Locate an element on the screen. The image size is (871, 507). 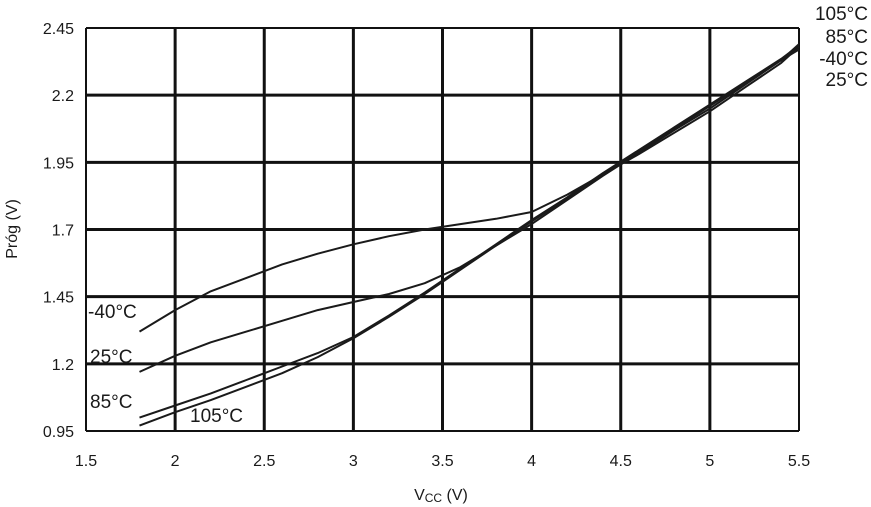
x-tick-label: 2.5 is located at coordinates (264, 461).